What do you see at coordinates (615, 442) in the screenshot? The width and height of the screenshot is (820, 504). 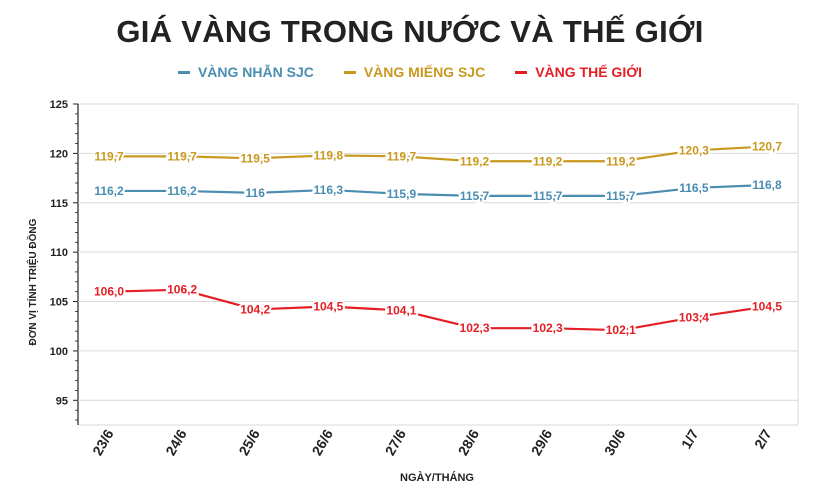 I see `x-tick-label: 30/6` at bounding box center [615, 442].